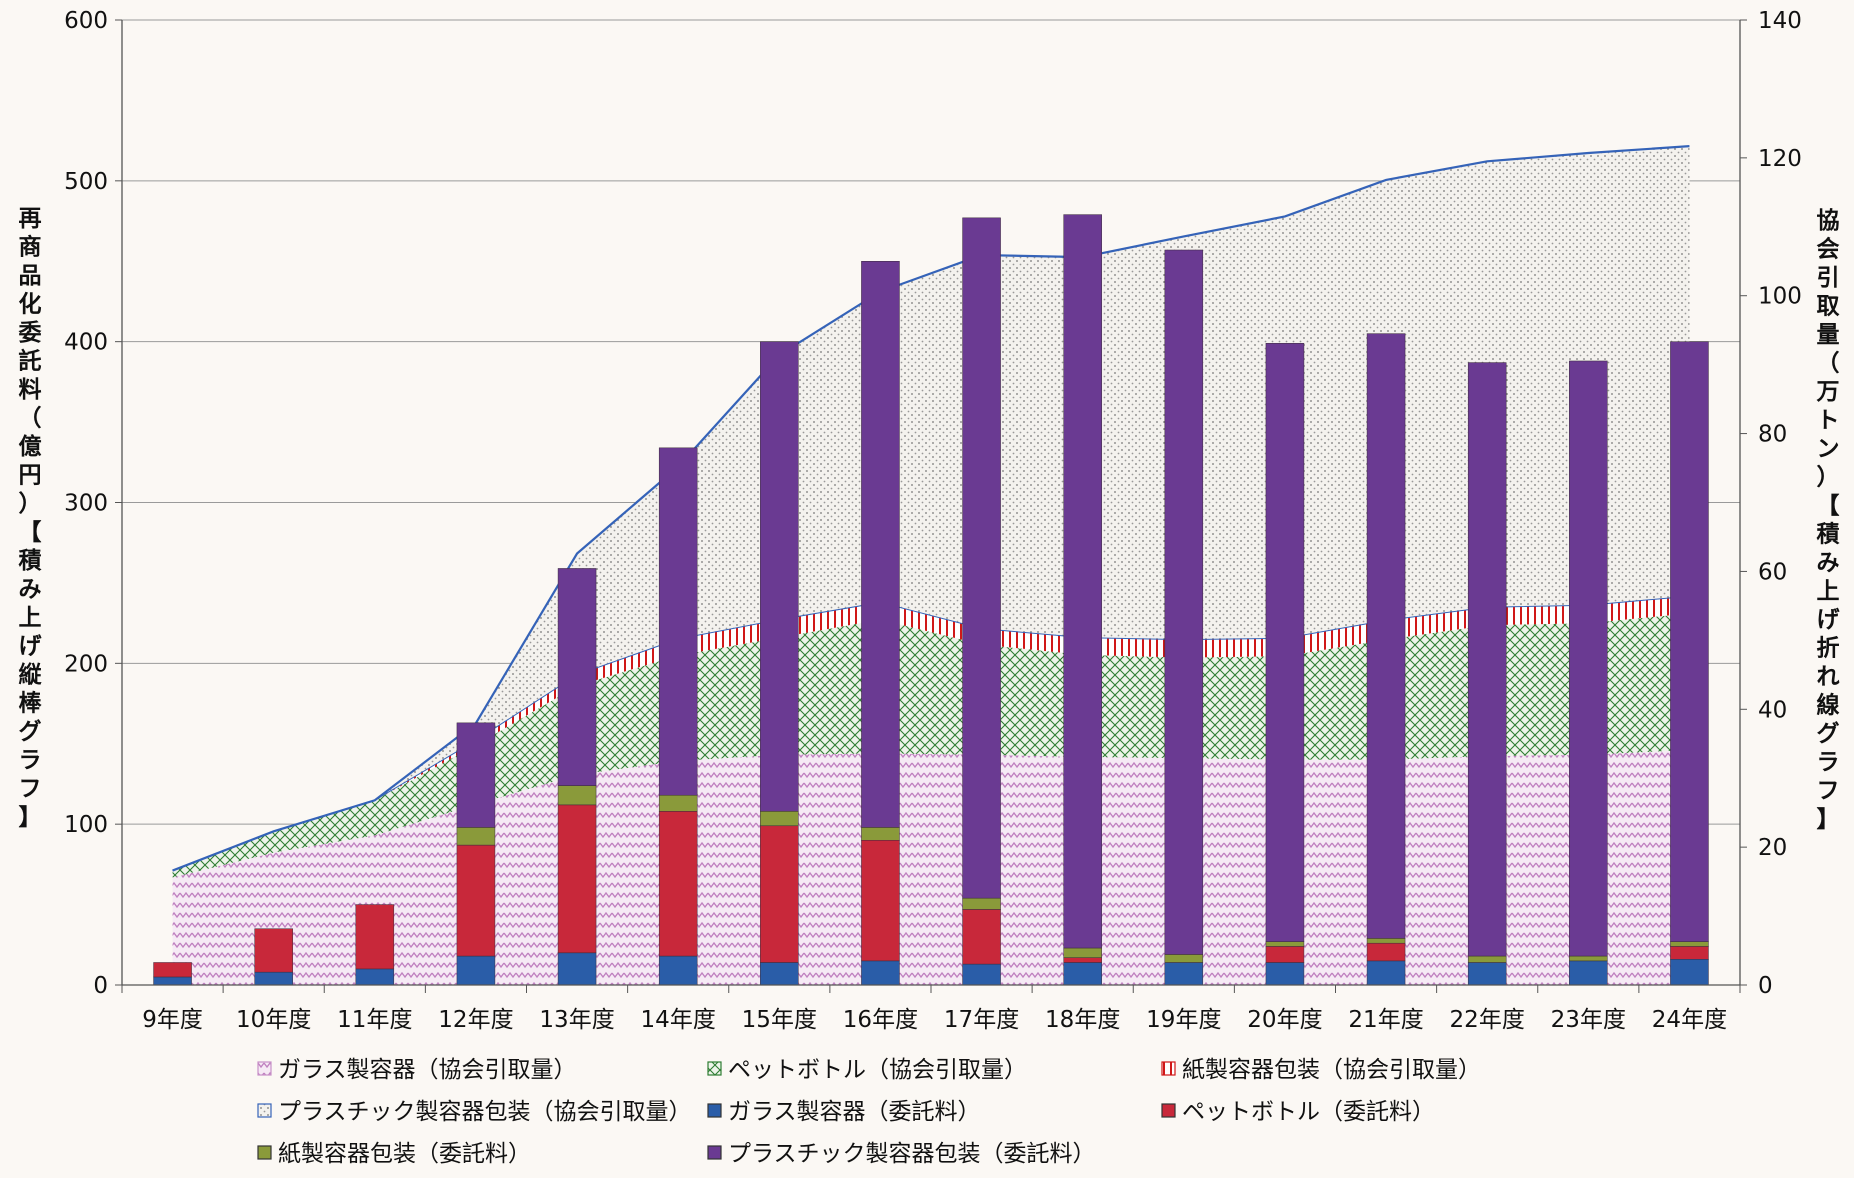 Image resolution: width=1854 pixels, height=1178 pixels. I want to click on left-tick-label: 0, so click(100, 986).